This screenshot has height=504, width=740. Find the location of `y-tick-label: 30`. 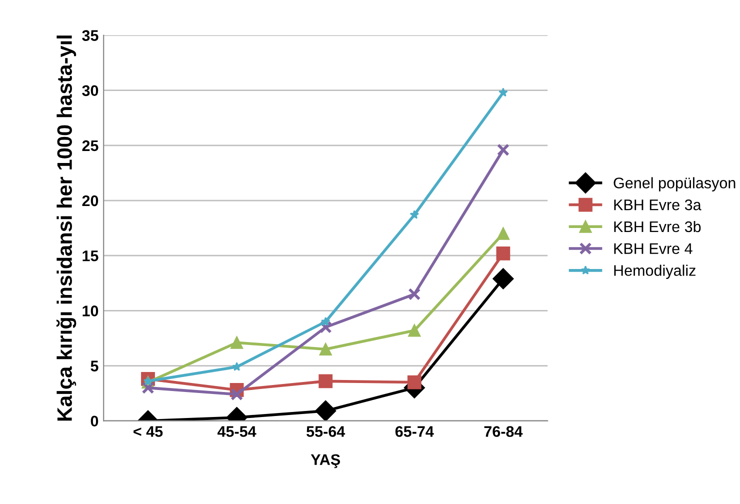

y-tick-label: 30 is located at coordinates (90, 90).